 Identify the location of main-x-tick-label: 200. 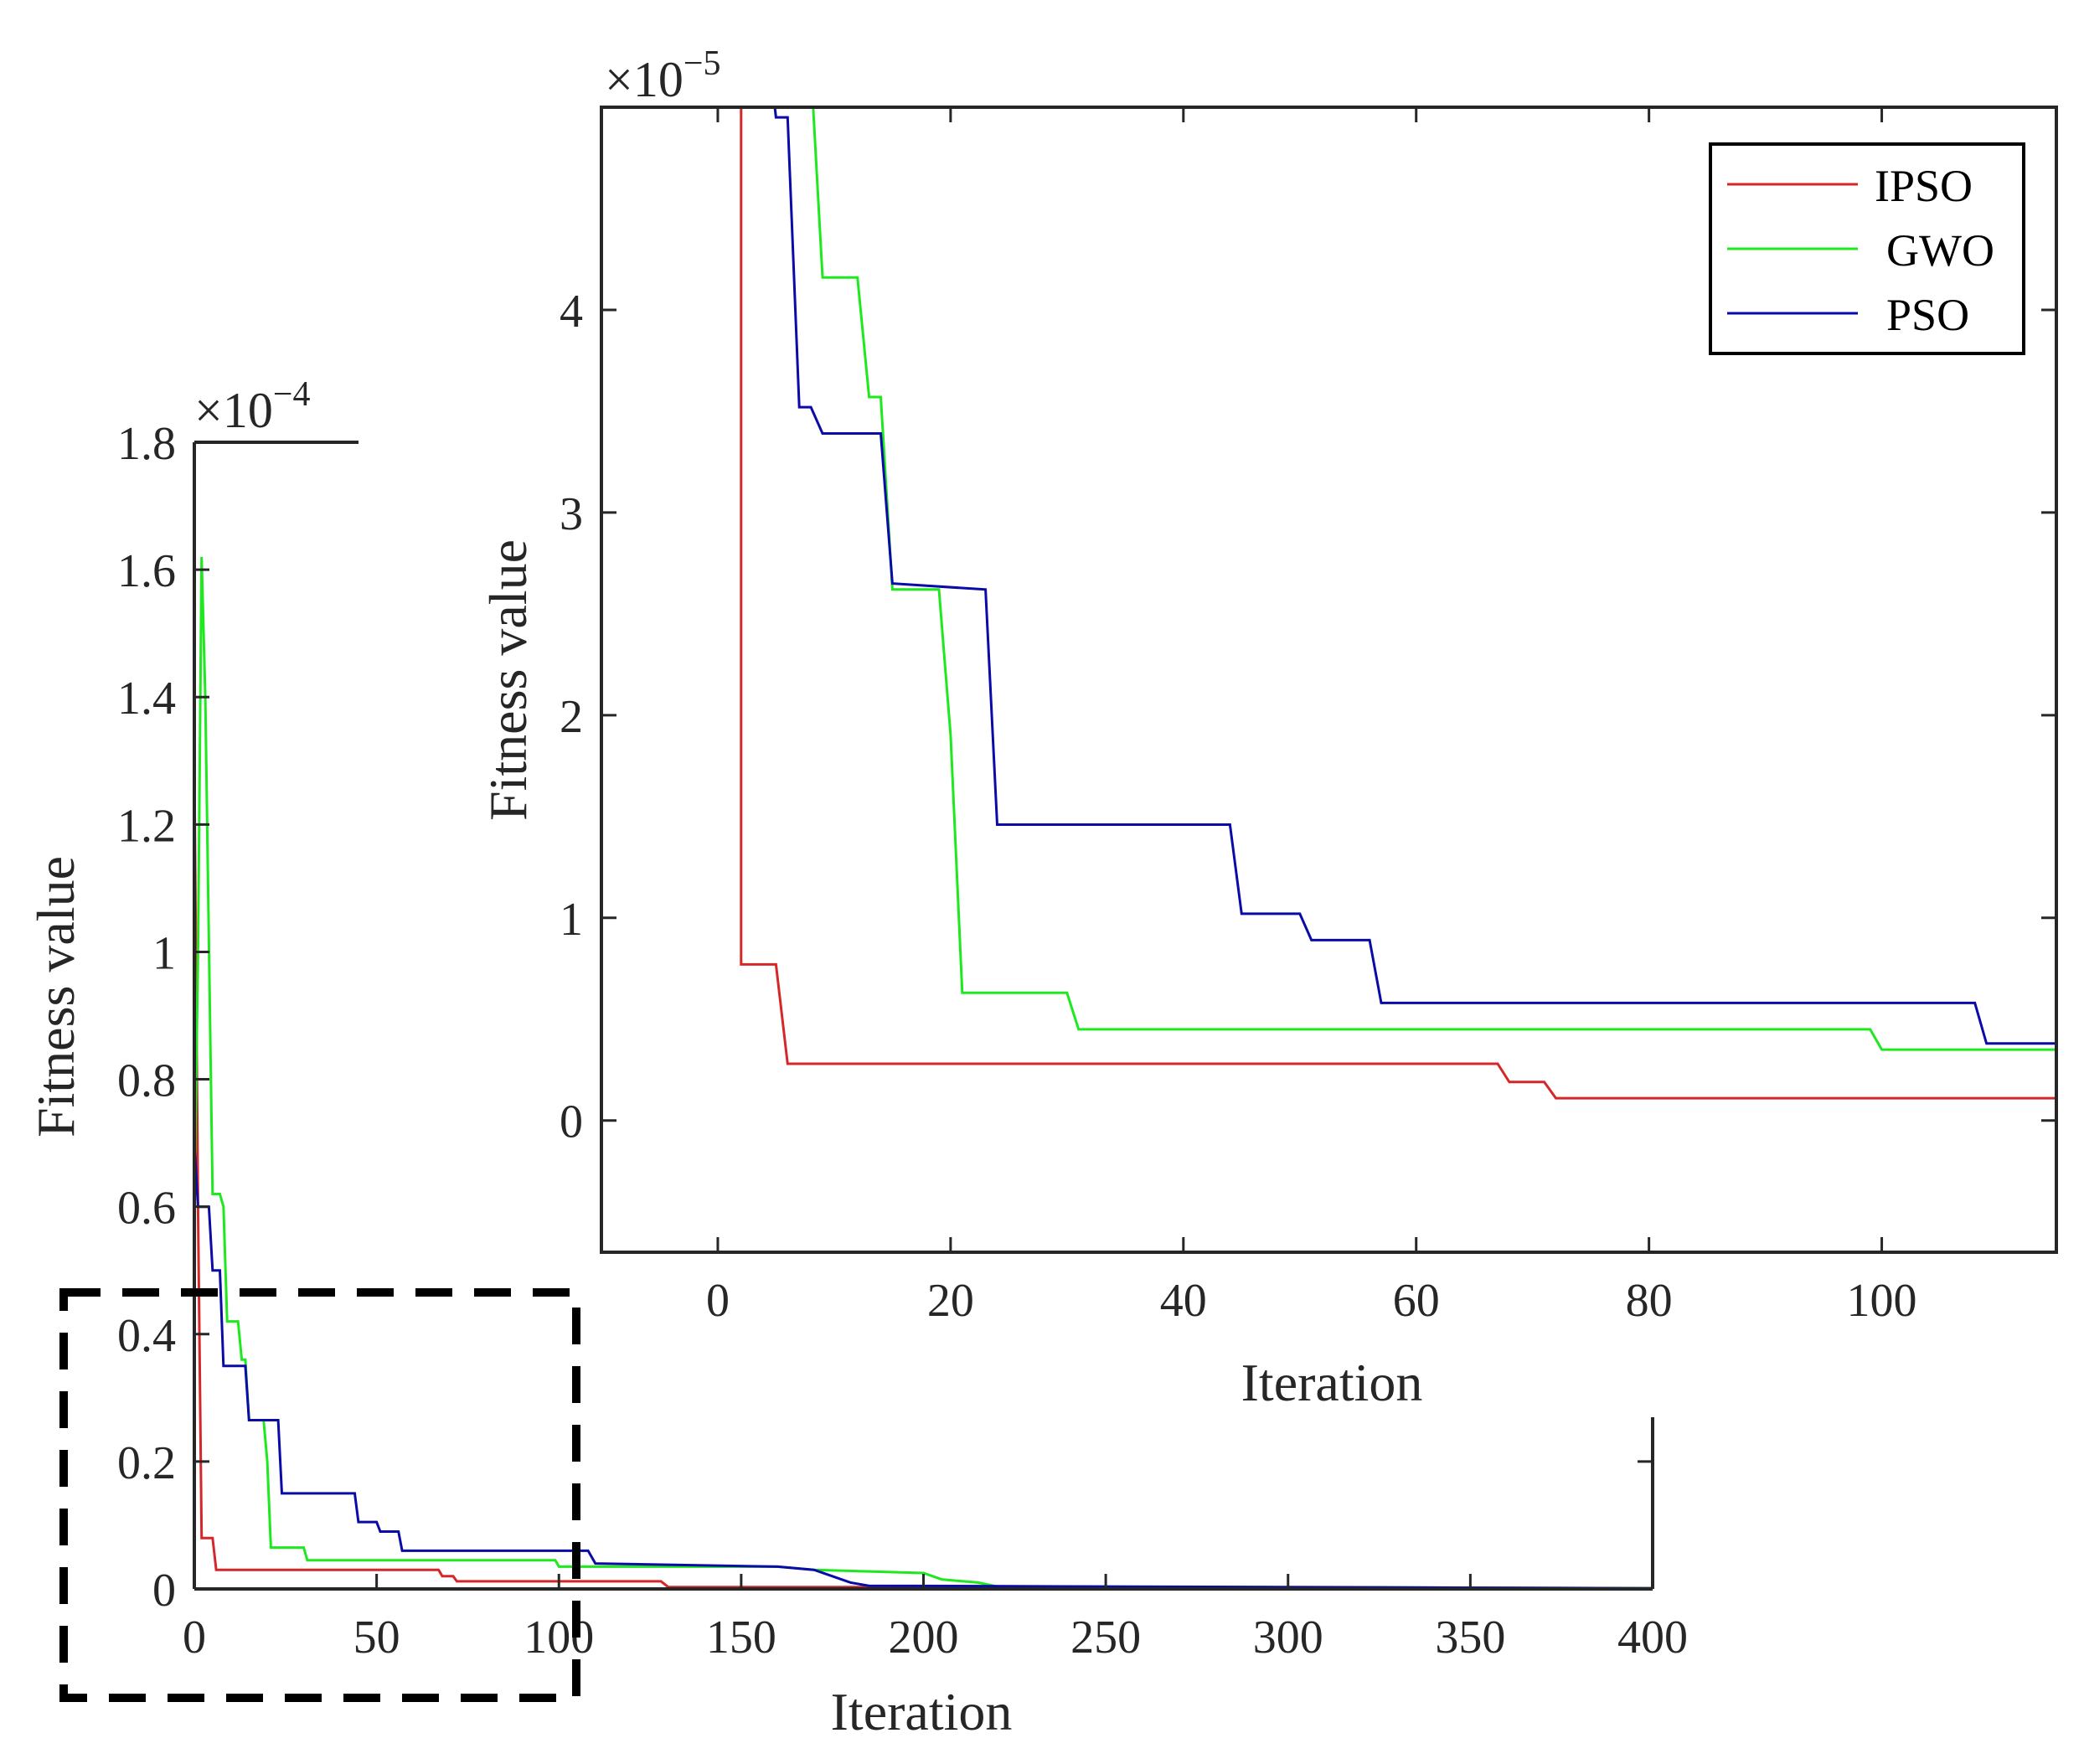
(924, 1638).